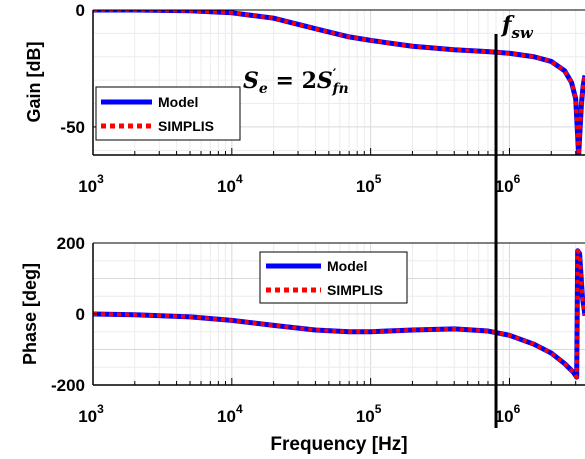 This screenshot has height=459, width=585. Describe the element at coordinates (186, 126) in the screenshot. I see `gain-legend-simplis-label: SIMPLIS` at that location.